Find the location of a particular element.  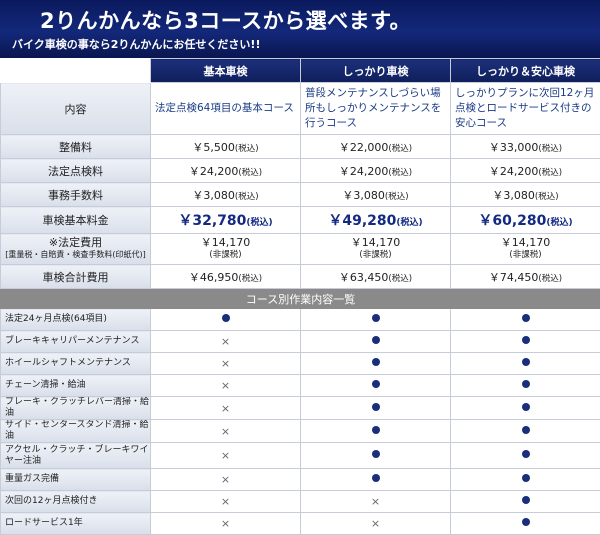

price-value: ￥49,280 is located at coordinates (362, 221).